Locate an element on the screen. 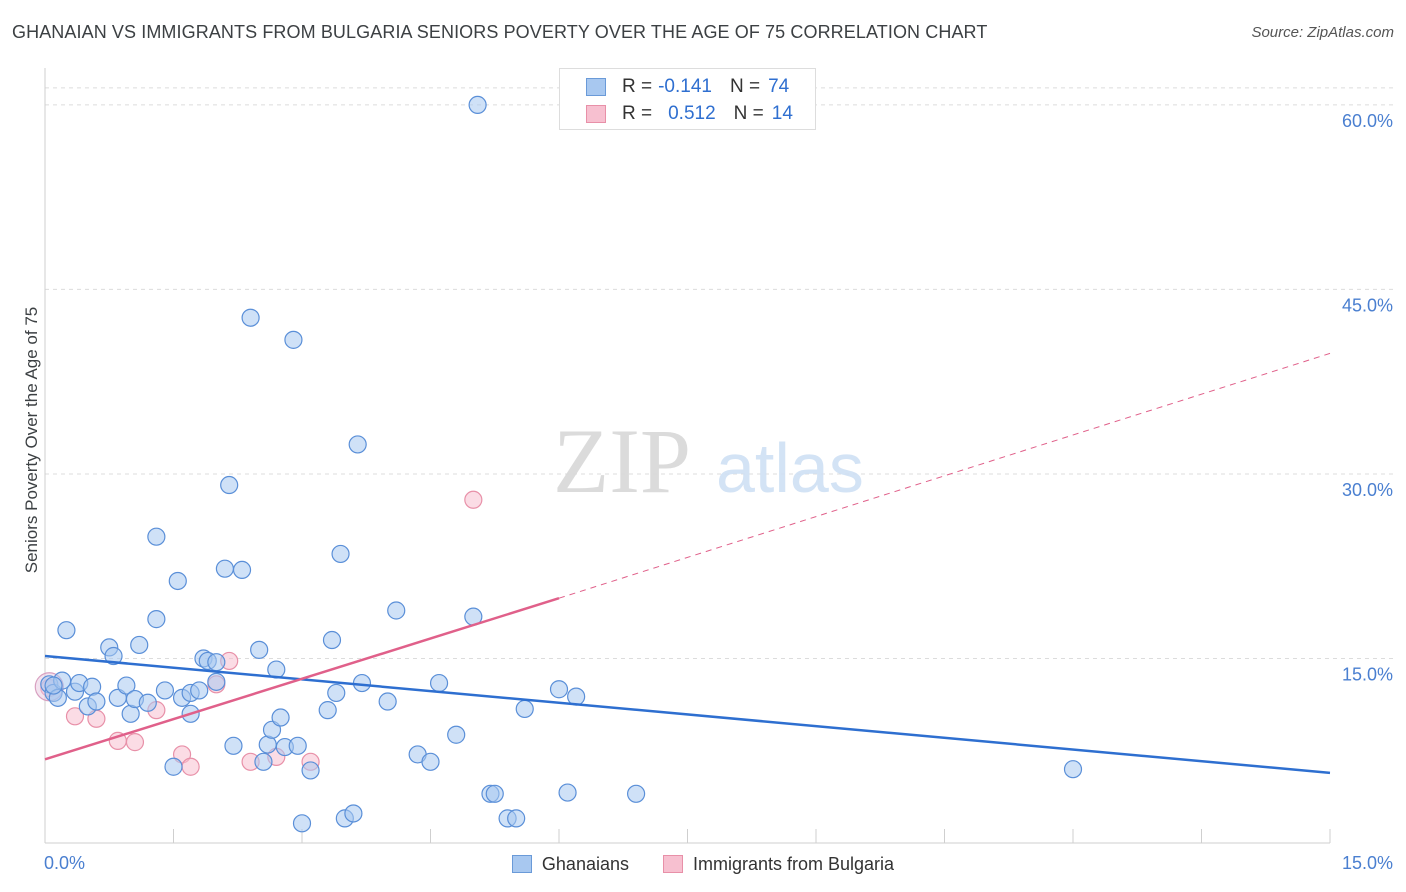 Image resolution: width=1406 pixels, height=892 pixels. watermark-atlas: atlas is located at coordinates (790, 468).